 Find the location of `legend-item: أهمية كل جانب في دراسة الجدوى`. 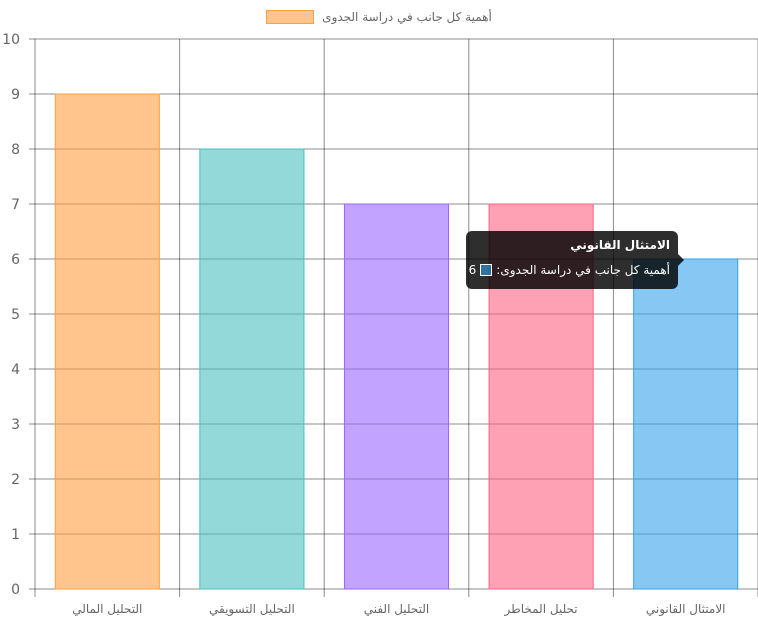

legend-item: أهمية كل جانب في دراسة الجدوى is located at coordinates (379, 17).